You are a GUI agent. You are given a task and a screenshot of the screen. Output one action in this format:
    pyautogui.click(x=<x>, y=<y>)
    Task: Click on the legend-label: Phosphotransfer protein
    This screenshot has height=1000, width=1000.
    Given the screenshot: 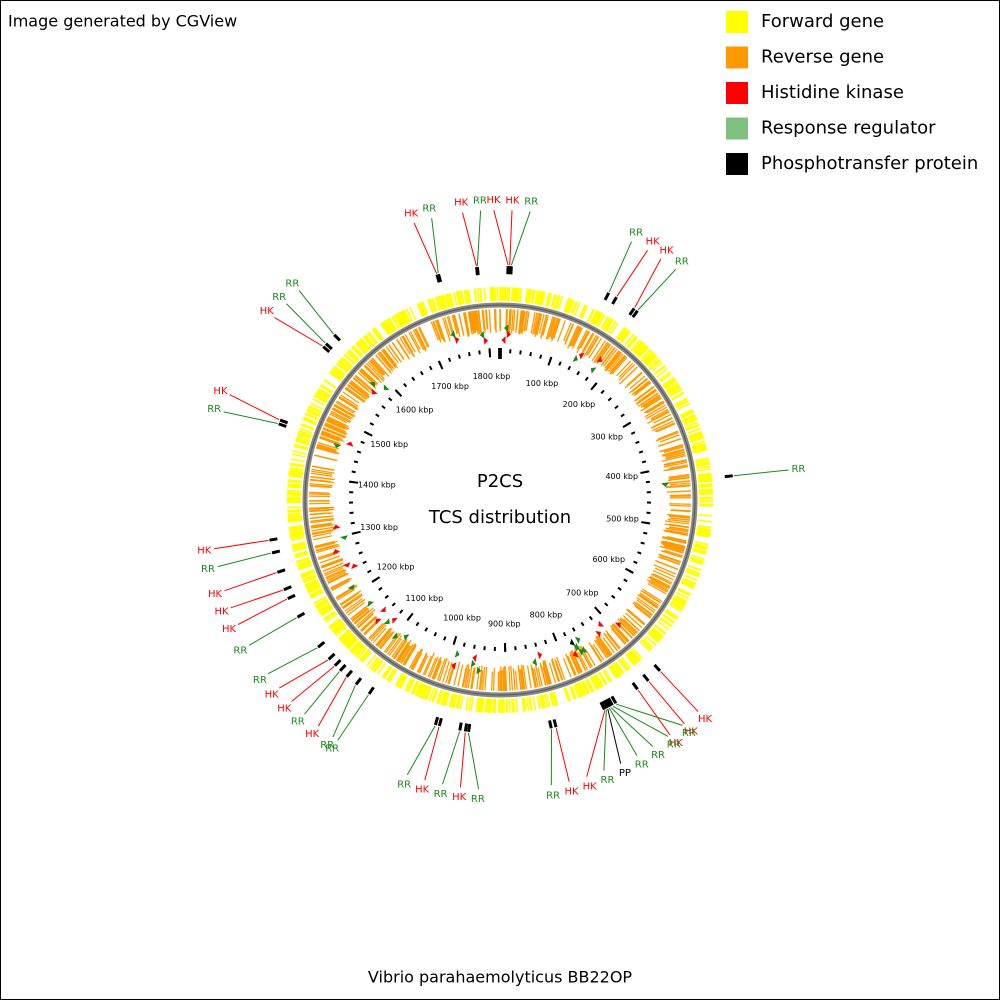 What is the action you would take?
    pyautogui.click(x=869, y=163)
    